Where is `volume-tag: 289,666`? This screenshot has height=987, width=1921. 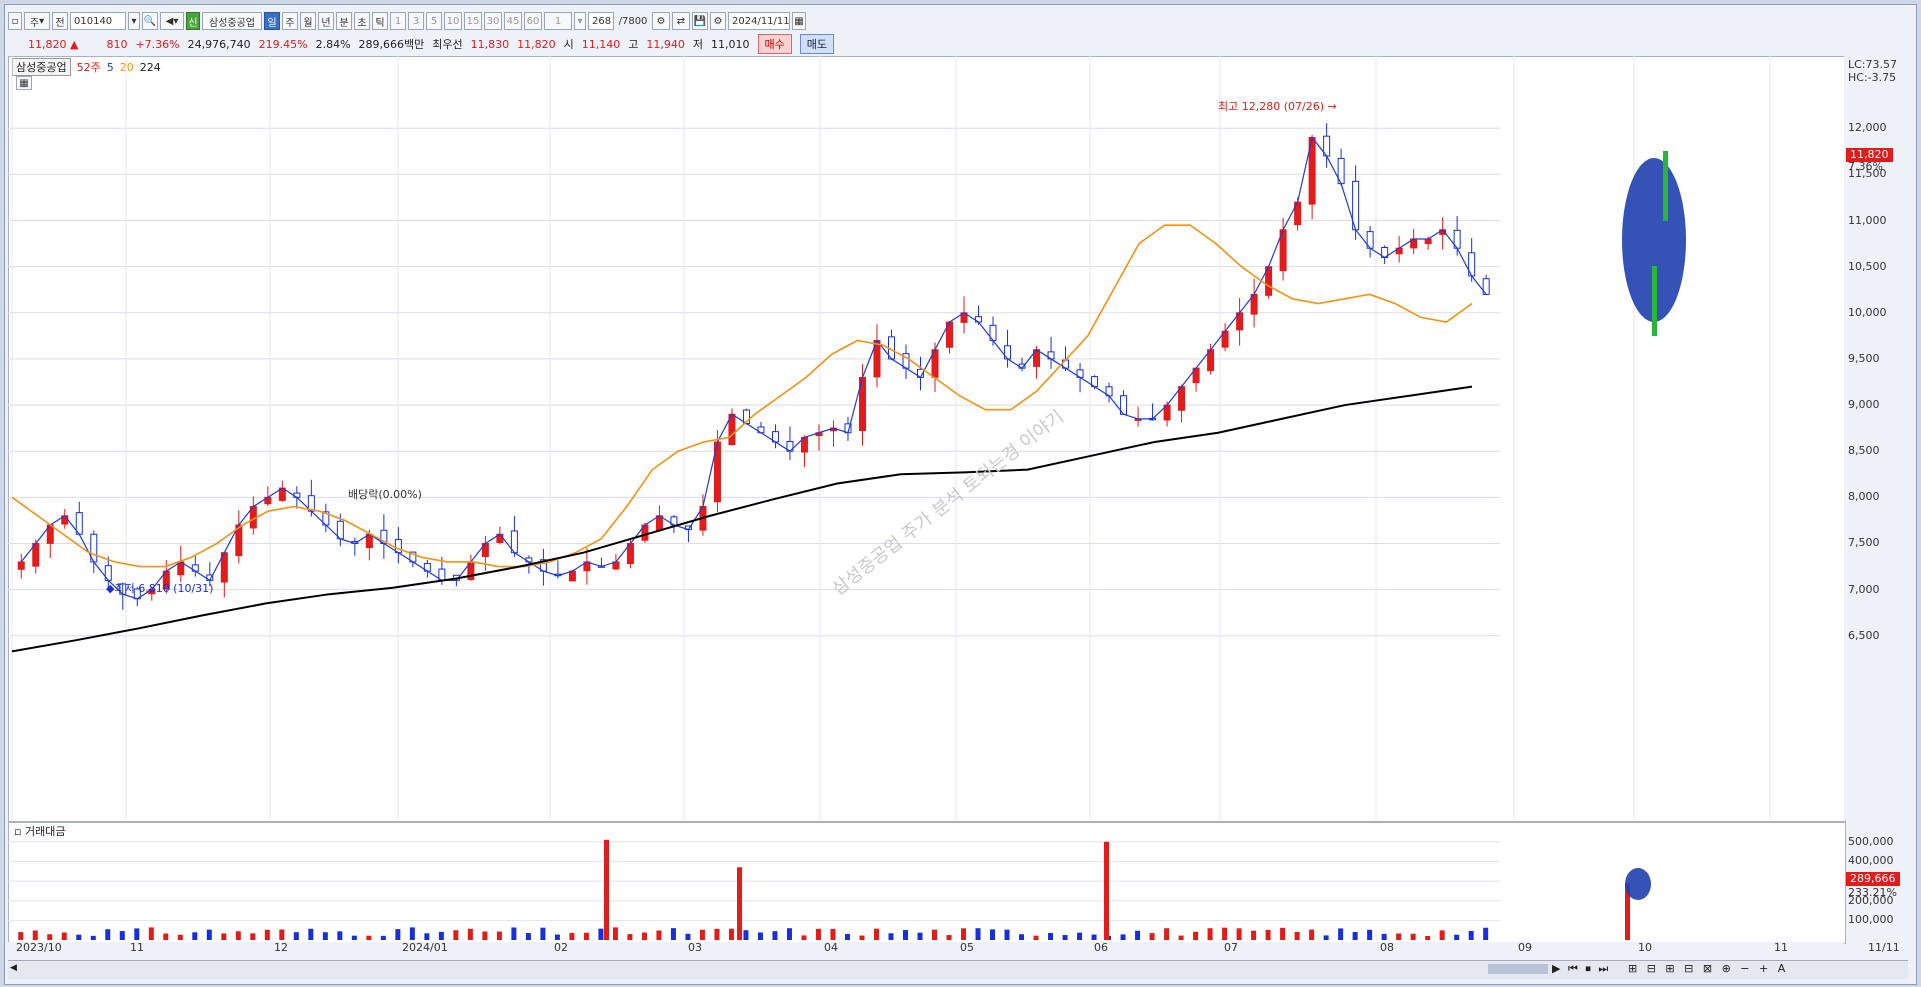 volume-tag: 289,666 is located at coordinates (1873, 879).